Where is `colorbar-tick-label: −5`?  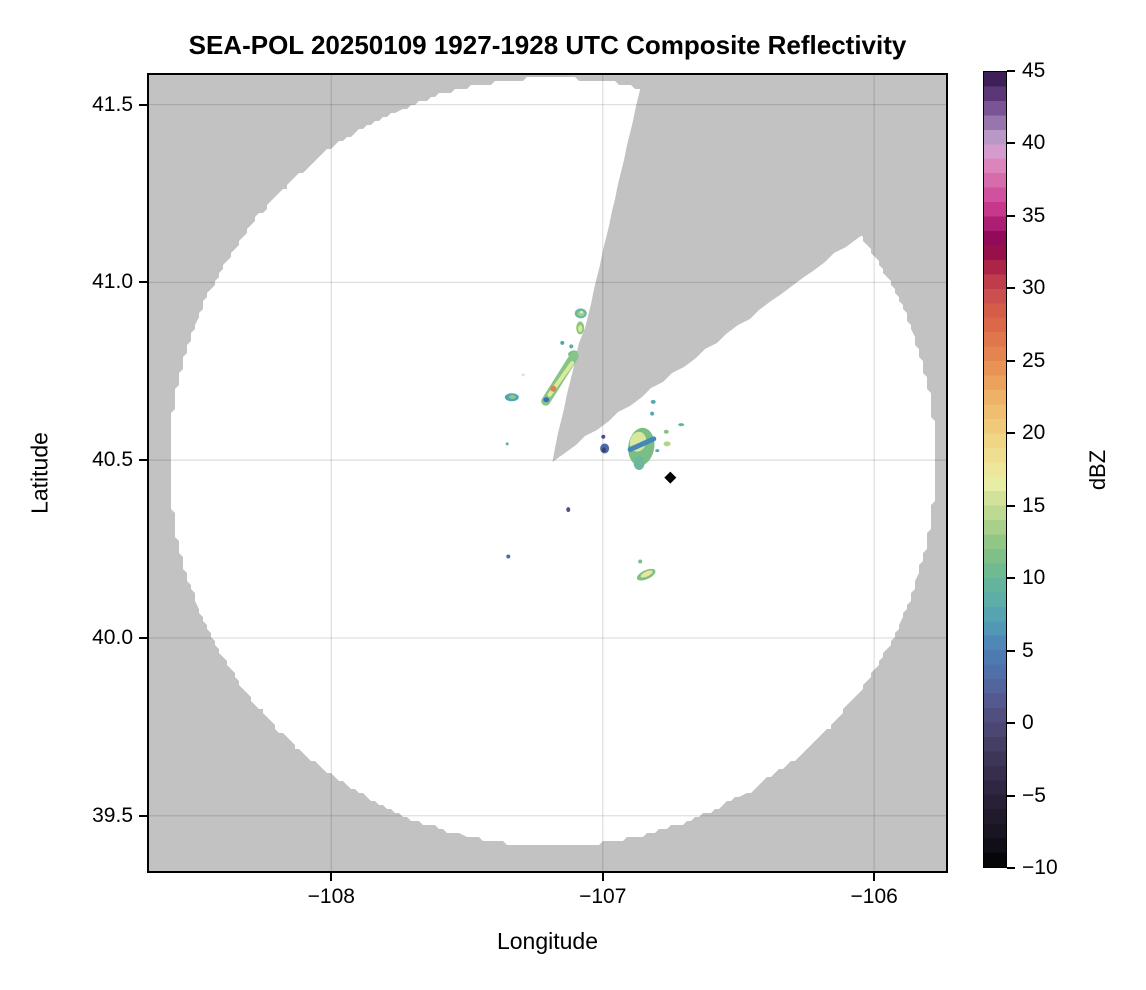 colorbar-tick-label: −5 is located at coordinates (1034, 795).